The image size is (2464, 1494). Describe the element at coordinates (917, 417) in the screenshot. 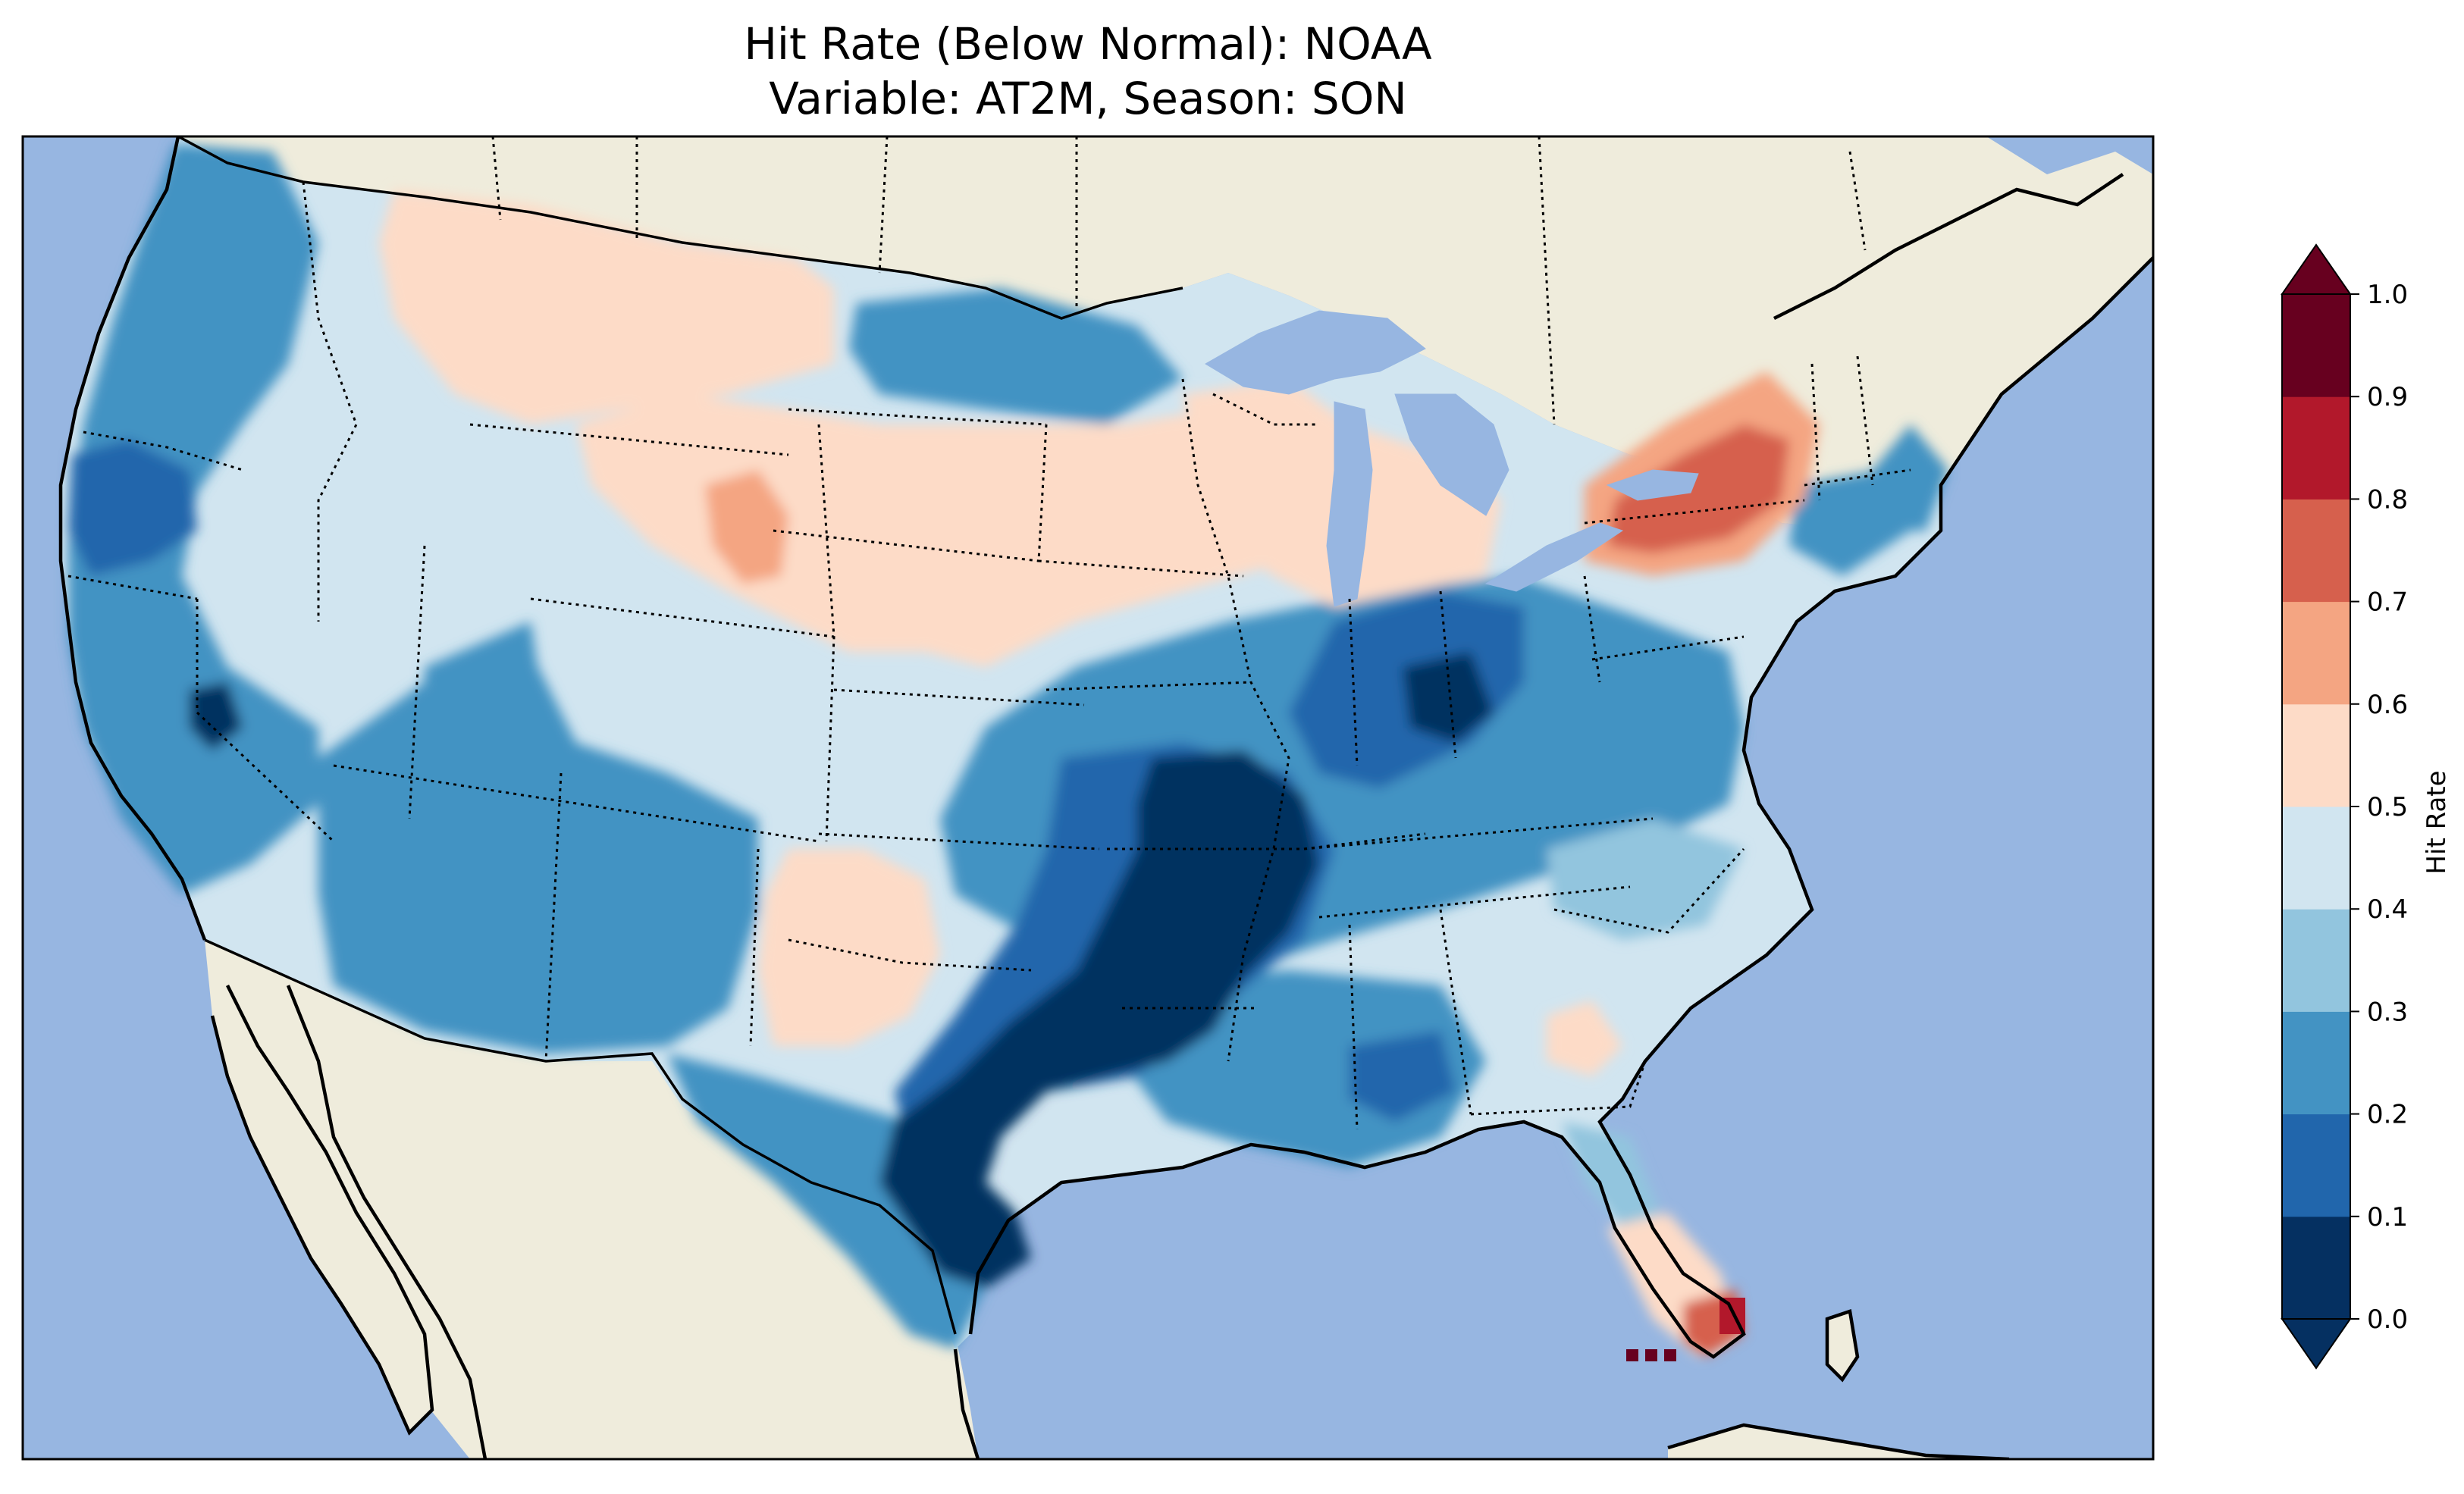

I see `state-line-dakotas` at that location.